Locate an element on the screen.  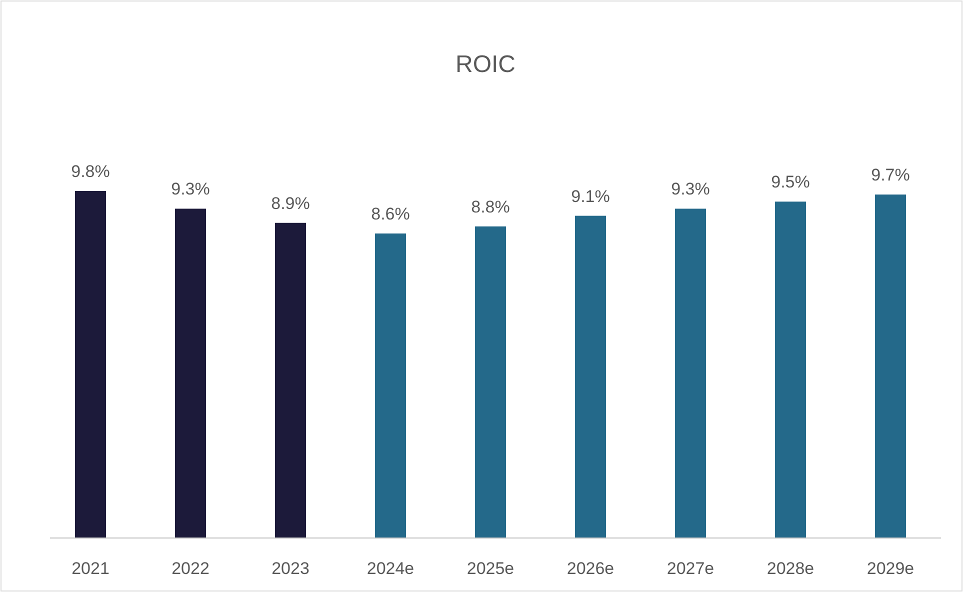
data-label: 9.7% is located at coordinates (890, 175).